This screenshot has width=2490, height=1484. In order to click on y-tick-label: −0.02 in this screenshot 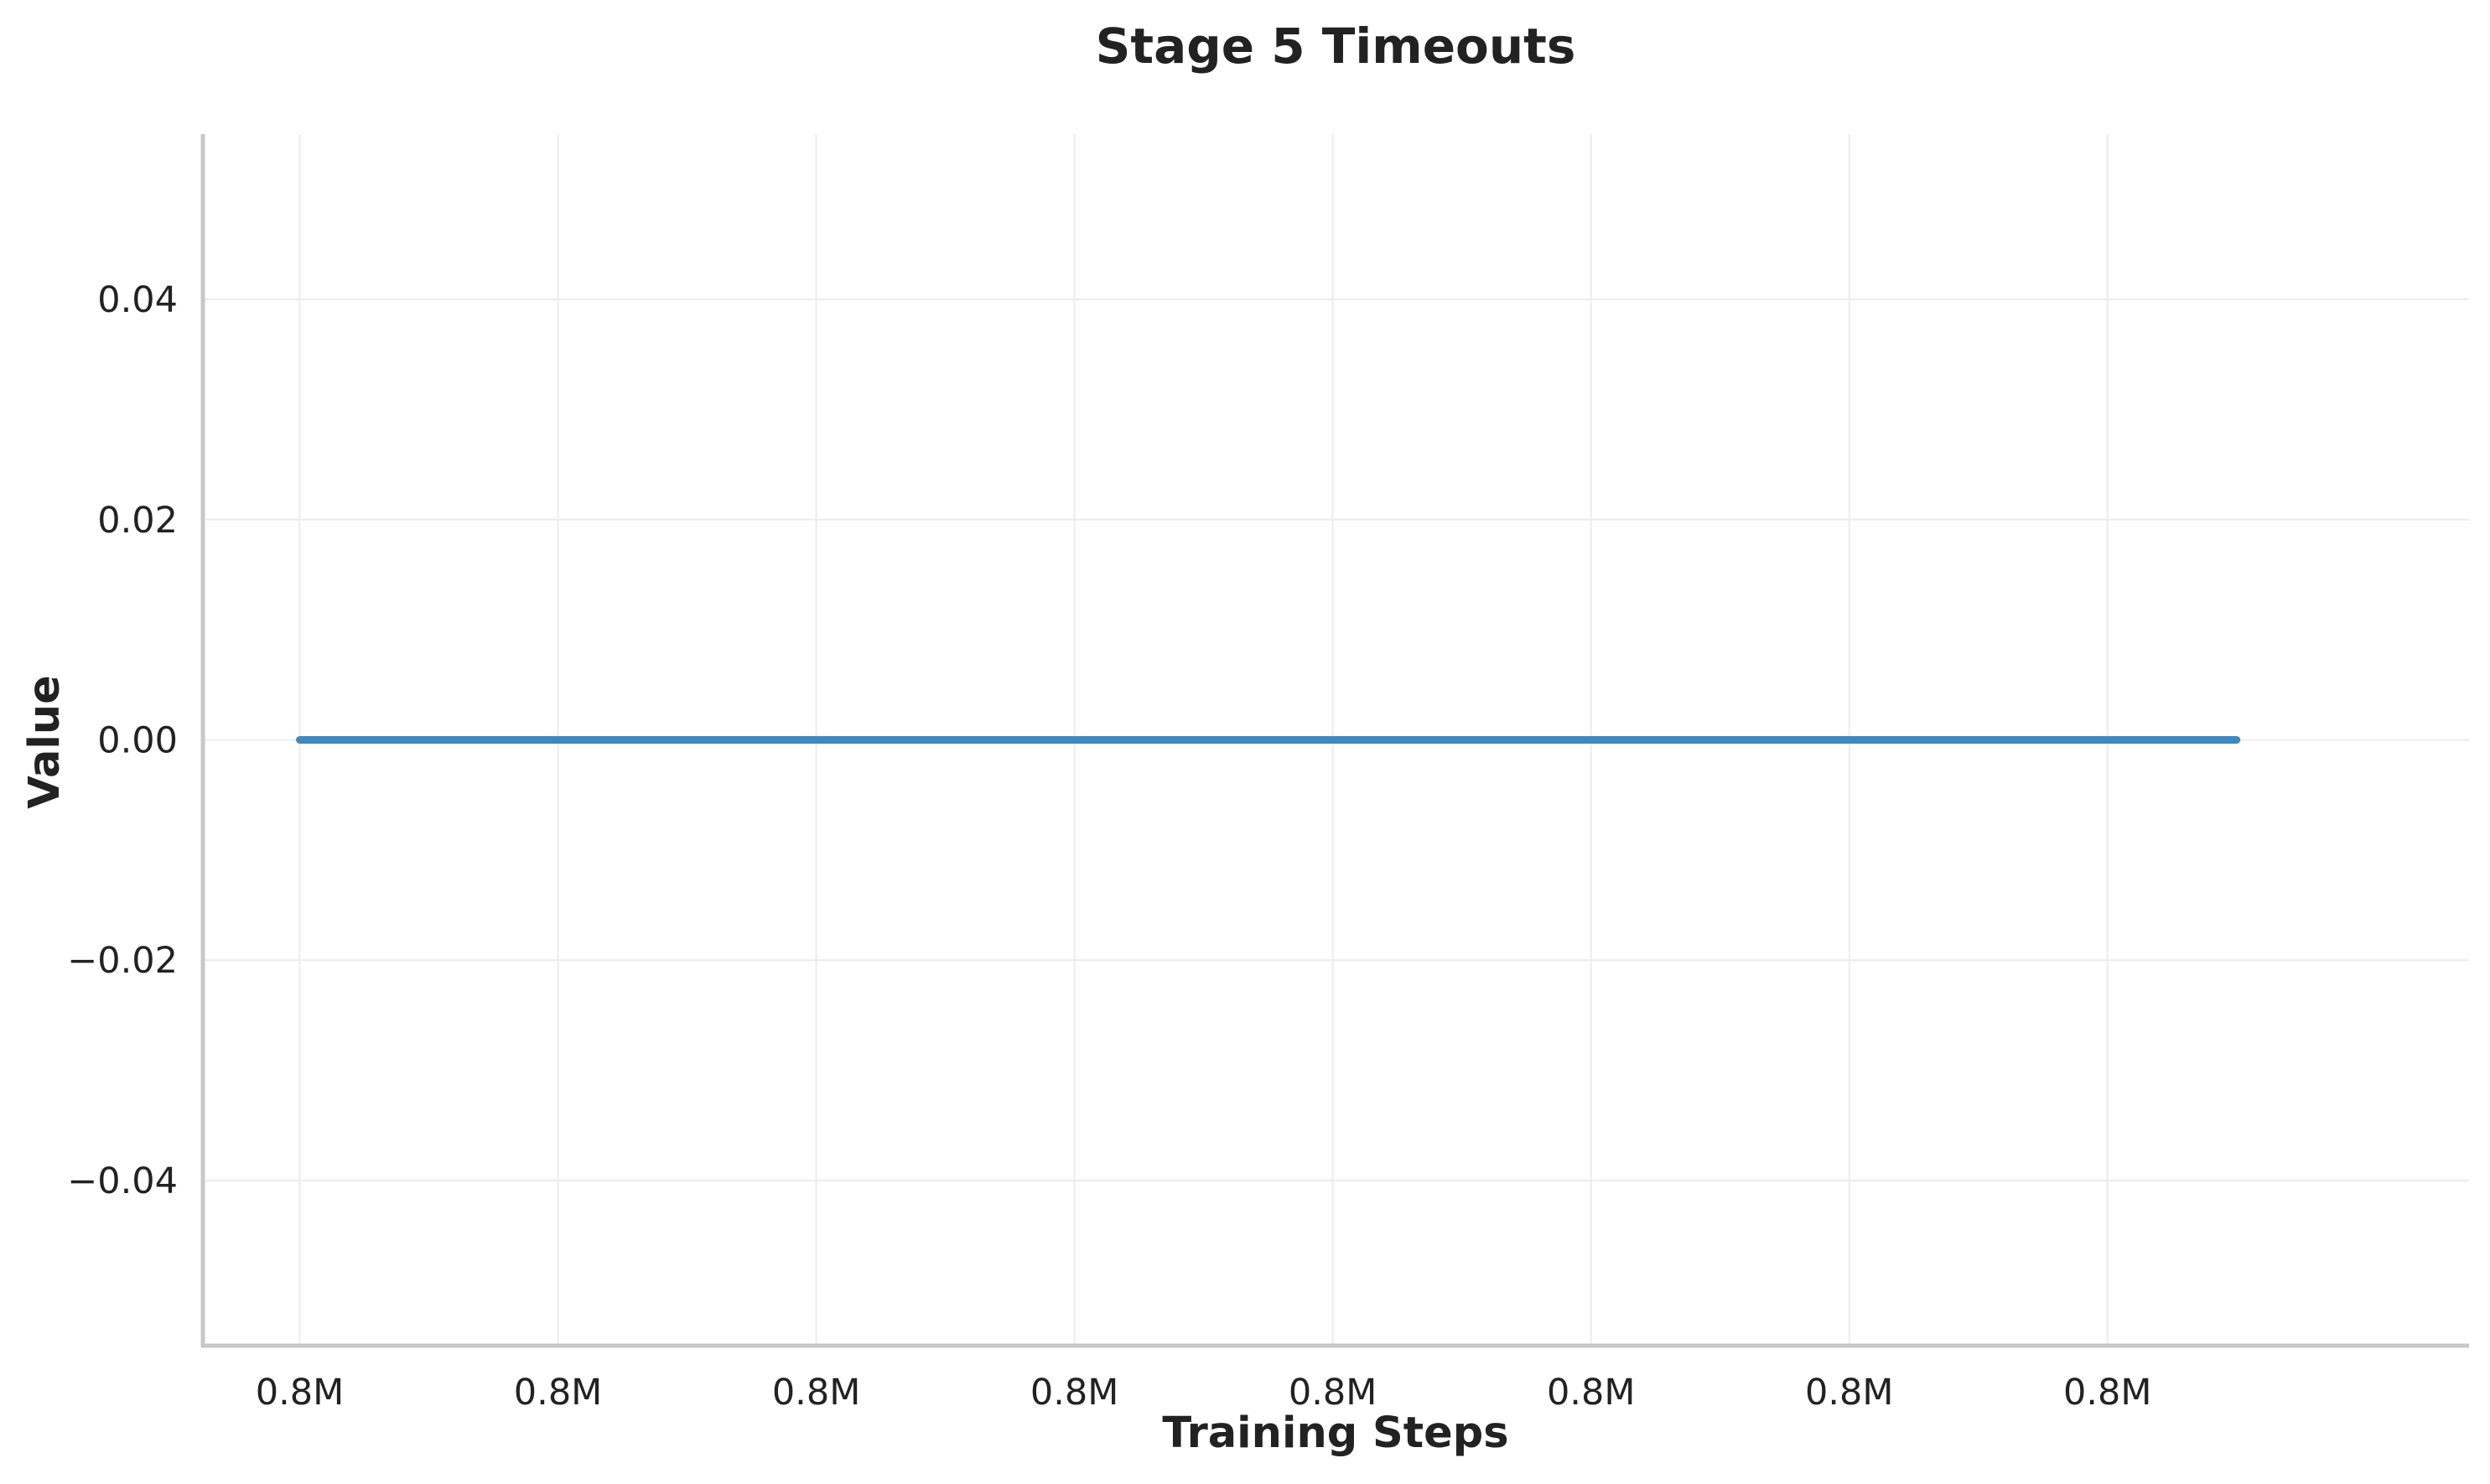, I will do `click(122, 961)`.